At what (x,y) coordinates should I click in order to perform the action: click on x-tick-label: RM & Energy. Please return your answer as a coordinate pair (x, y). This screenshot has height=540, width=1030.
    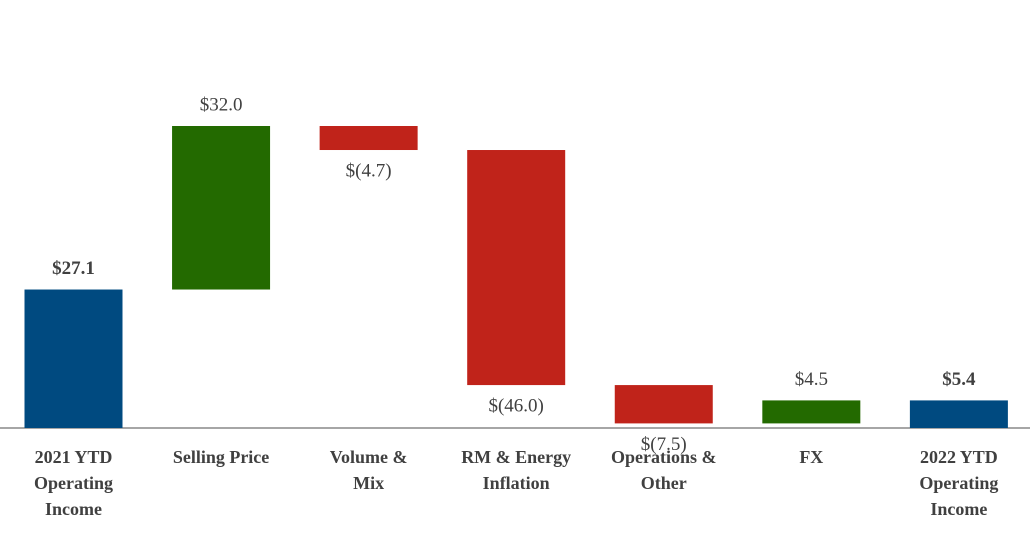
    Looking at the image, I should click on (516, 457).